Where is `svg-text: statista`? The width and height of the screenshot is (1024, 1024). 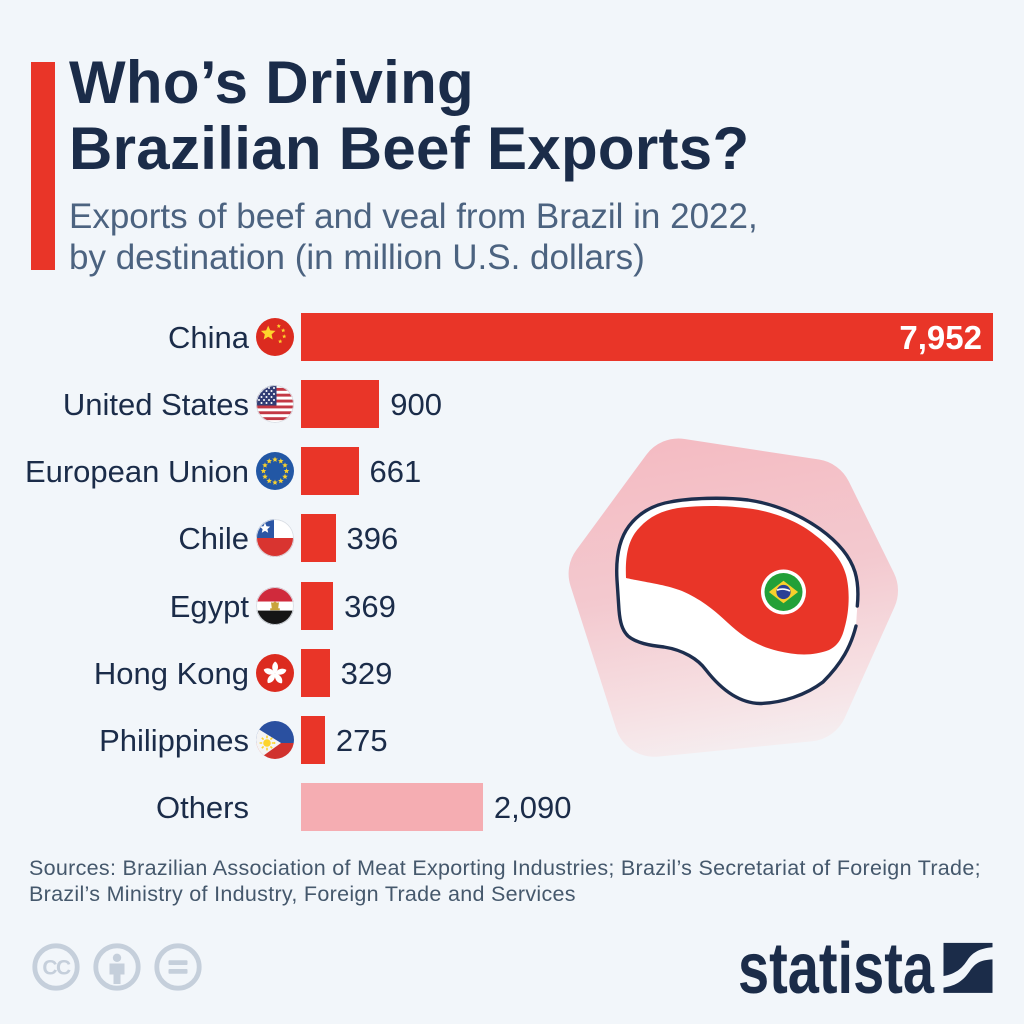
svg-text: statista is located at coordinates (836, 967).